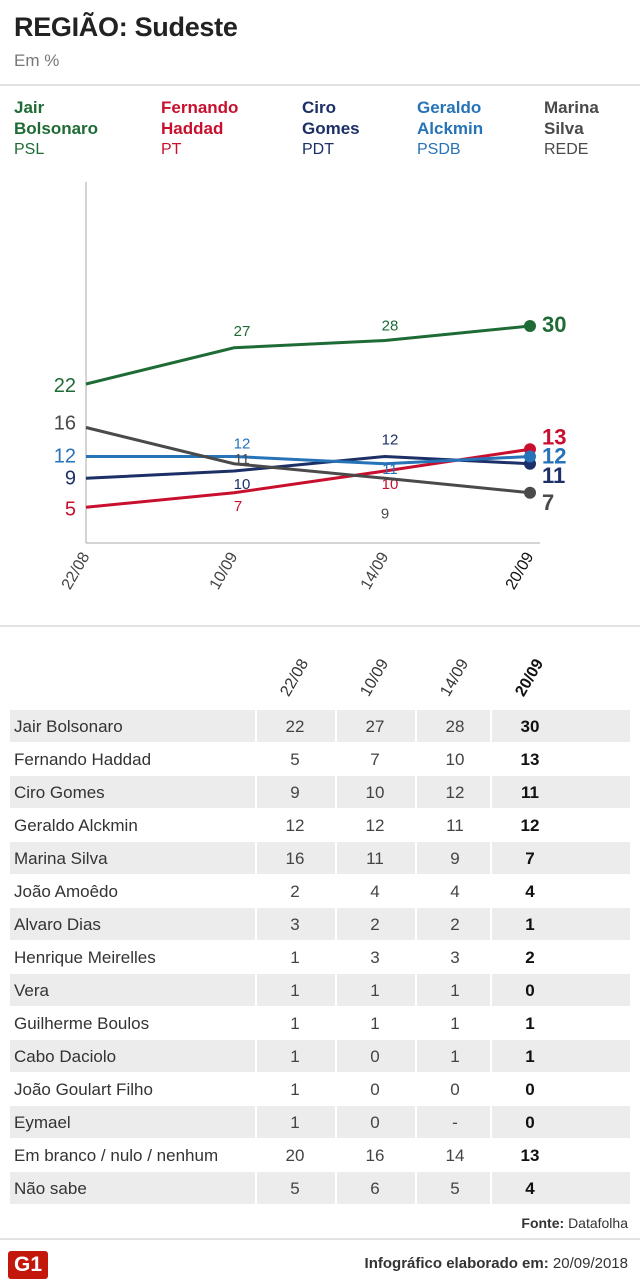 The image size is (640, 1286). Describe the element at coordinates (295, 726) in the screenshot. I see `table-cell: 22` at that location.